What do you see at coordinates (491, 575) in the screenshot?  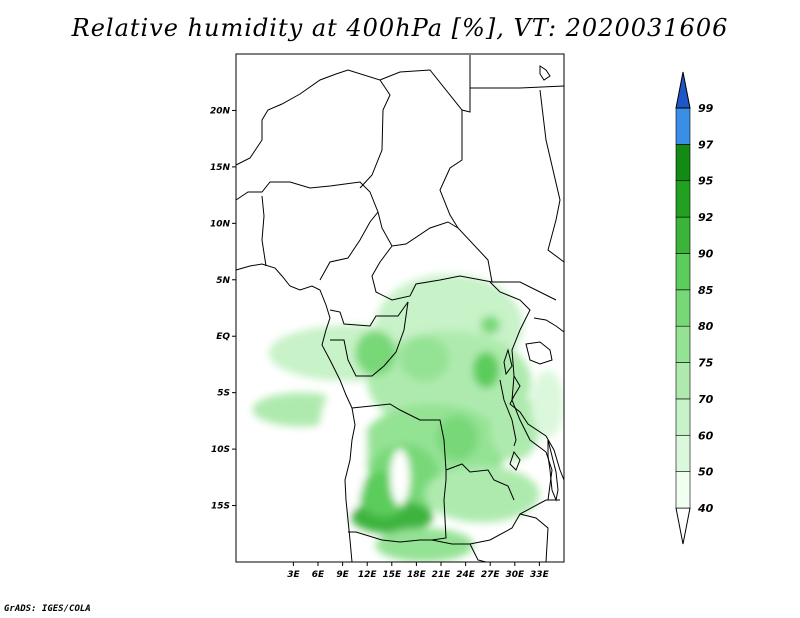 I see `lon-tick-label: 27E` at bounding box center [491, 575].